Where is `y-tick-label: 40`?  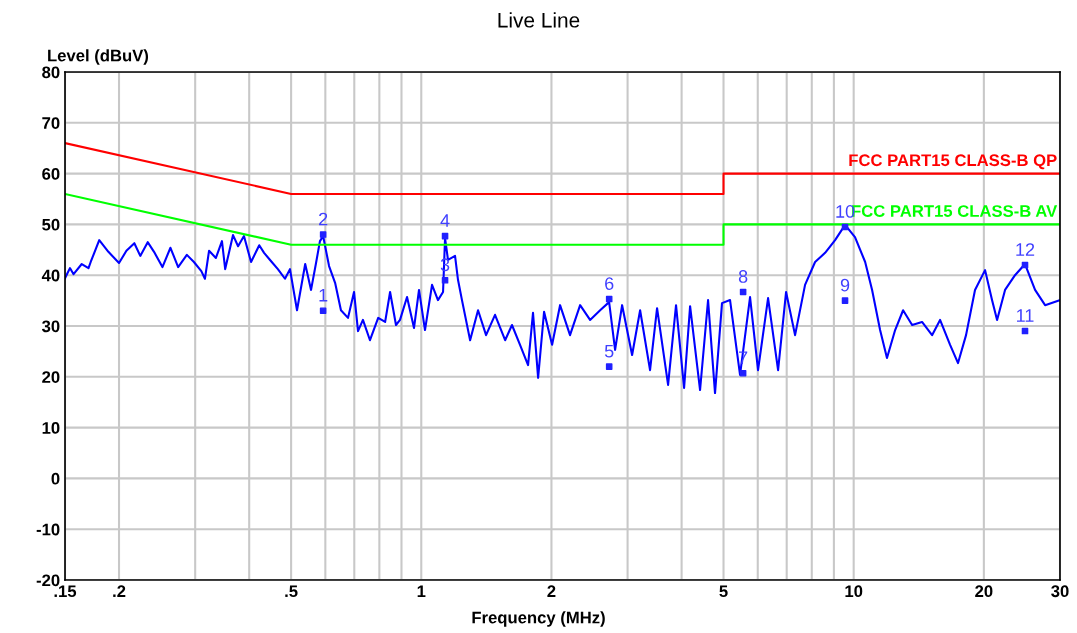
y-tick-label: 40 is located at coordinates (50, 275).